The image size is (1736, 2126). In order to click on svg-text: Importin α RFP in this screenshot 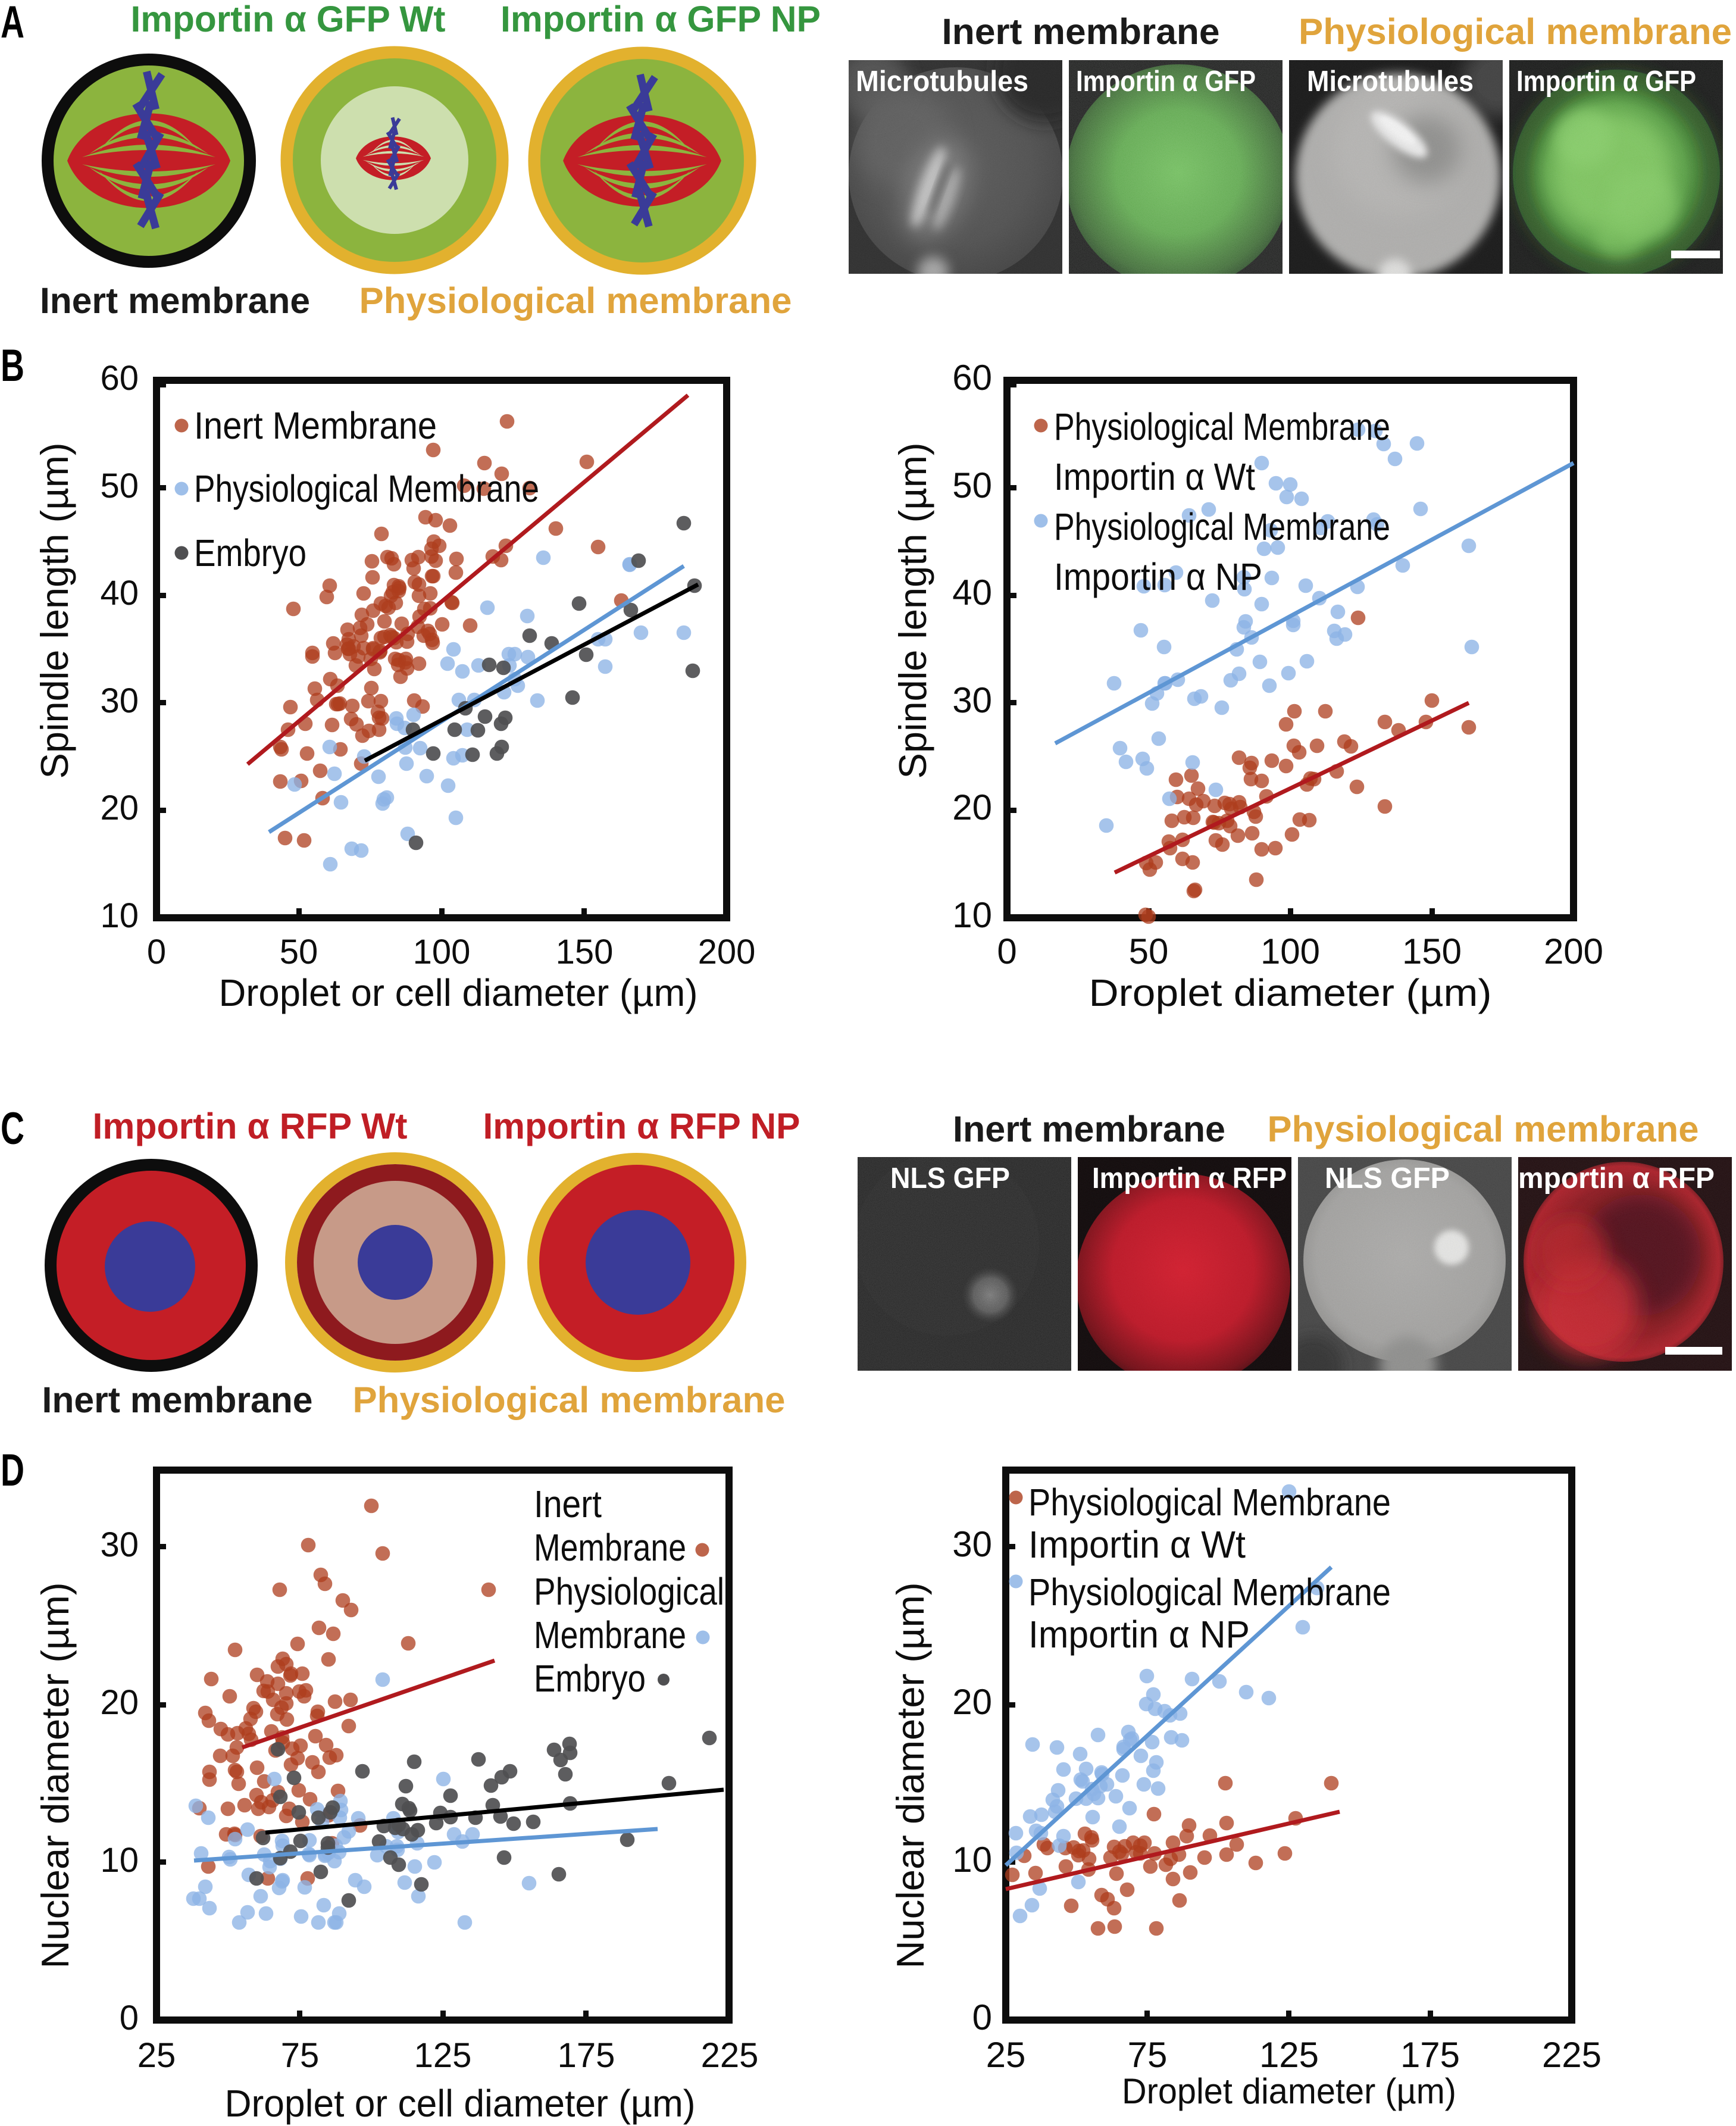, I will do `click(1189, 1178)`.